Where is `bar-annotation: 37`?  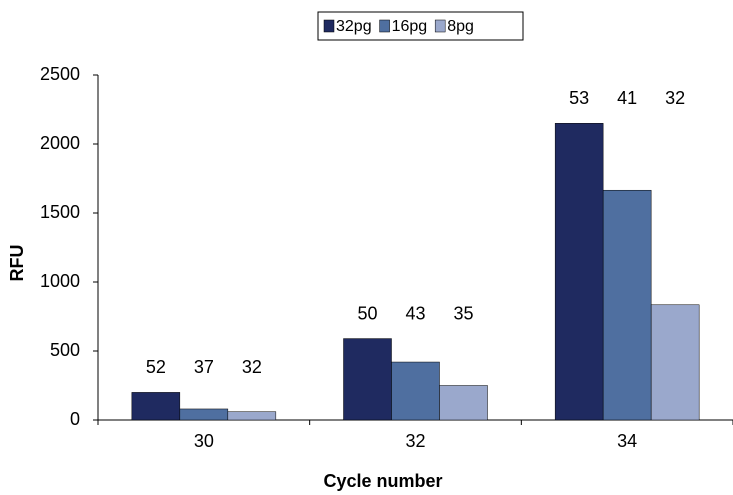 bar-annotation: 37 is located at coordinates (204, 367).